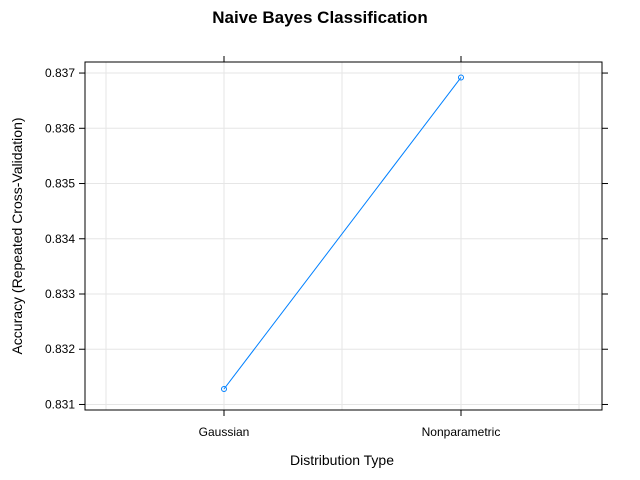 This screenshot has height=480, width=640. Describe the element at coordinates (60, 128) in the screenshot. I see `y-tick-label: 0.836` at that location.